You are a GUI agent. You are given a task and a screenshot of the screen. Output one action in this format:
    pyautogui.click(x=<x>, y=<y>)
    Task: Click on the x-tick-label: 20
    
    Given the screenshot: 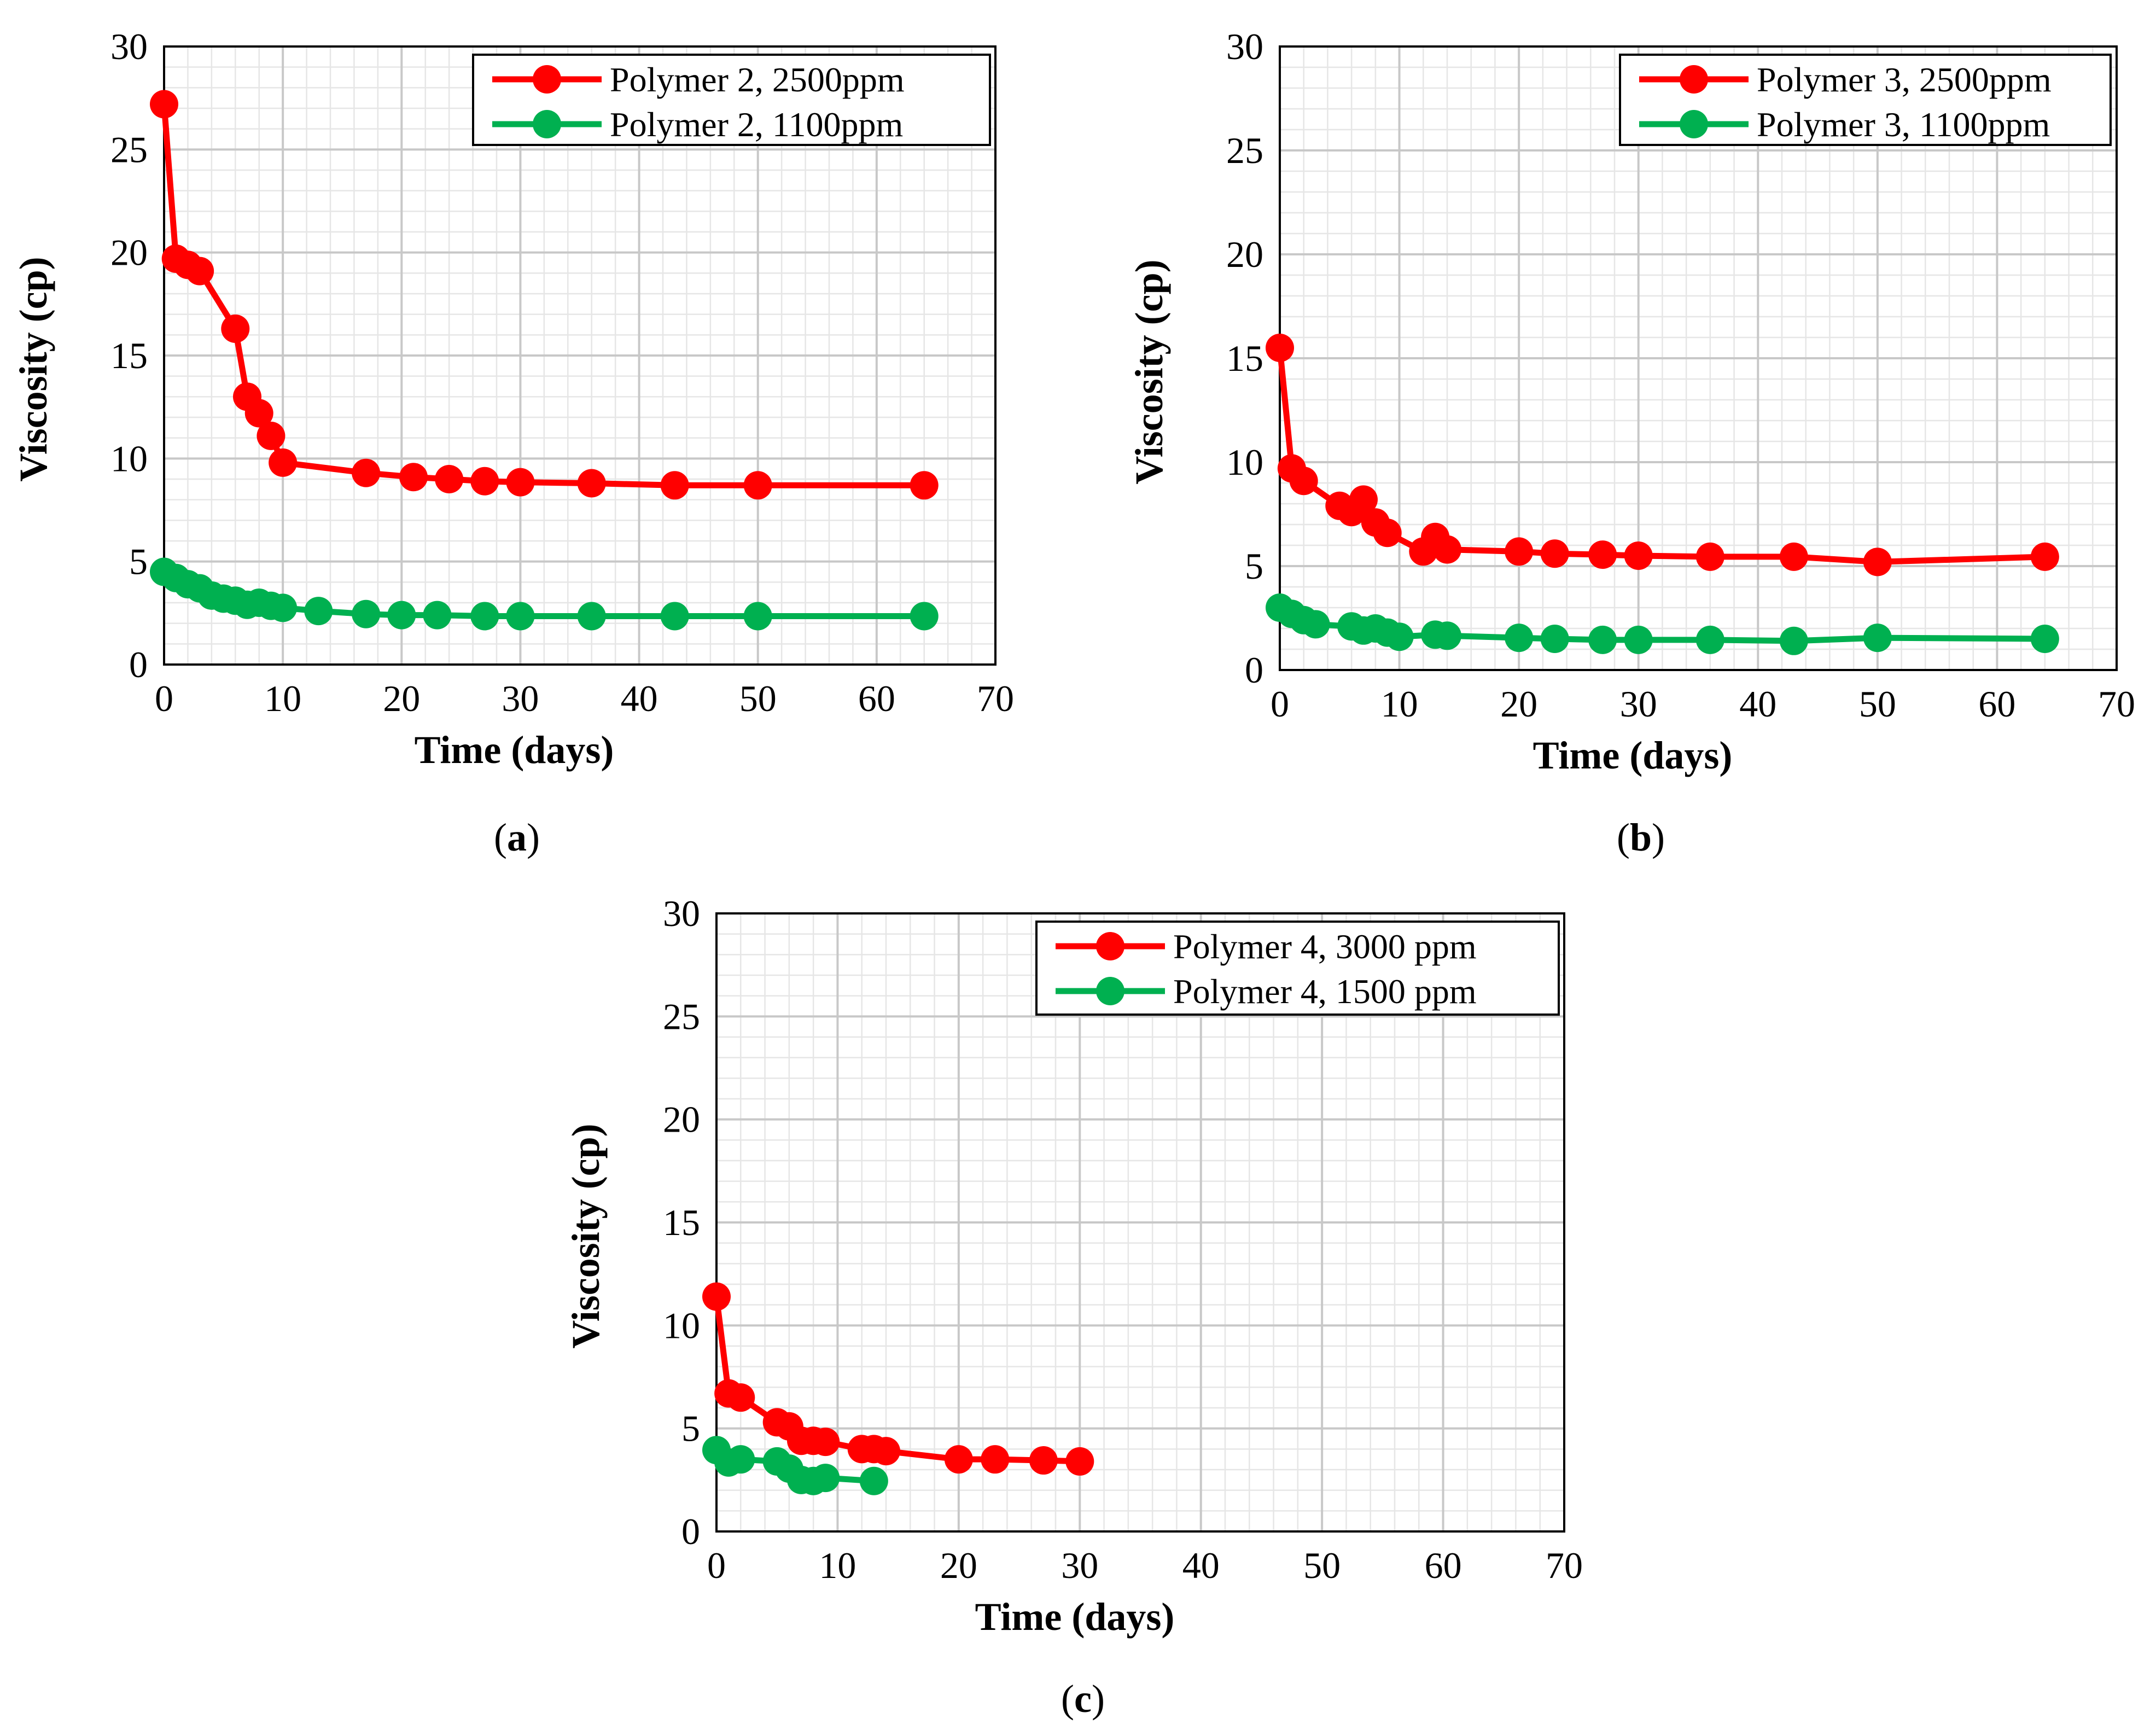 What is the action you would take?
    pyautogui.click(x=958, y=1565)
    